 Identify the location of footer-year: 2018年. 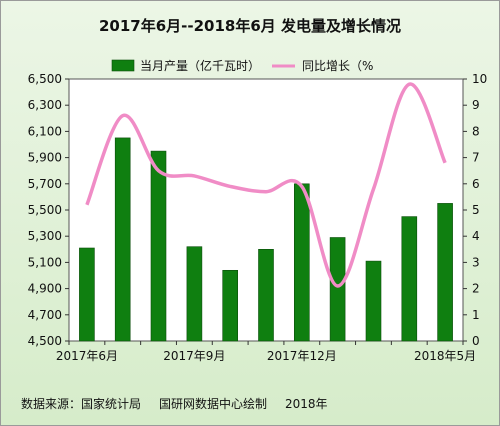
(306, 404).